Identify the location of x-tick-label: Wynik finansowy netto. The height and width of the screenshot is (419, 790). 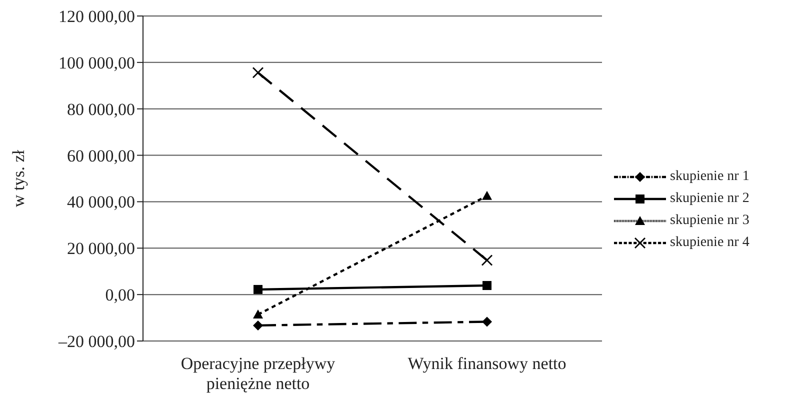
(487, 363).